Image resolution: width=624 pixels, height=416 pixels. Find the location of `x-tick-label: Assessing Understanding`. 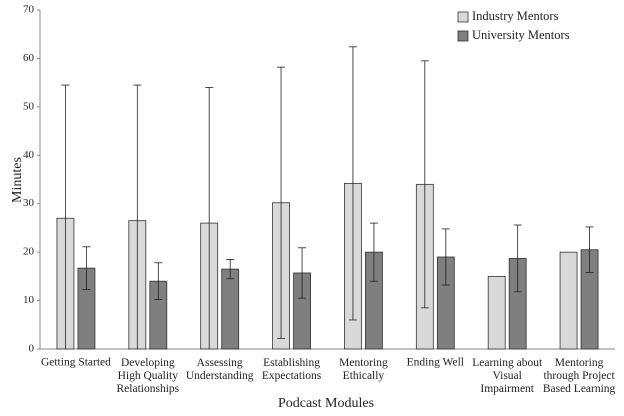

x-tick-label: Assessing Understanding is located at coordinates (220, 369).